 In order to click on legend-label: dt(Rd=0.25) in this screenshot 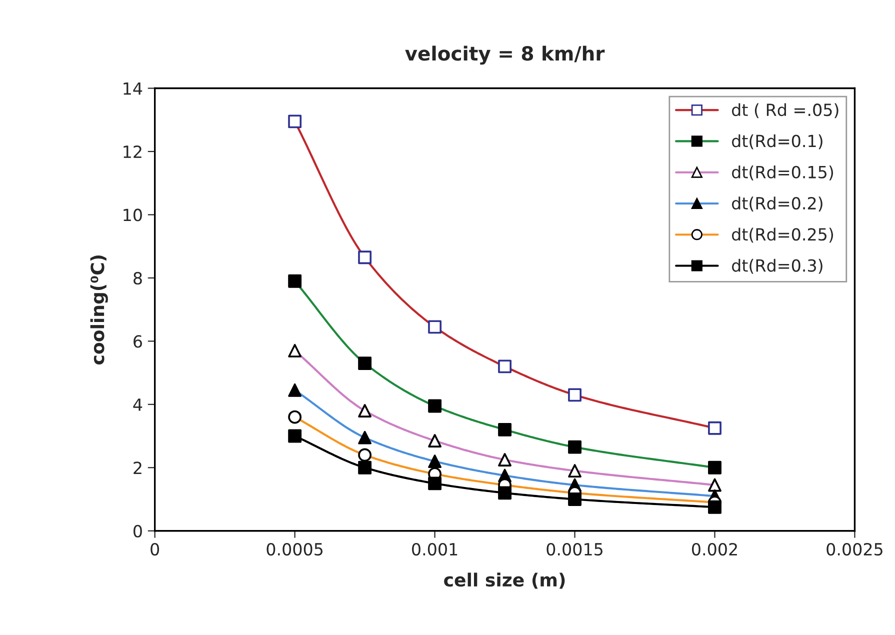, I will do `click(783, 235)`.